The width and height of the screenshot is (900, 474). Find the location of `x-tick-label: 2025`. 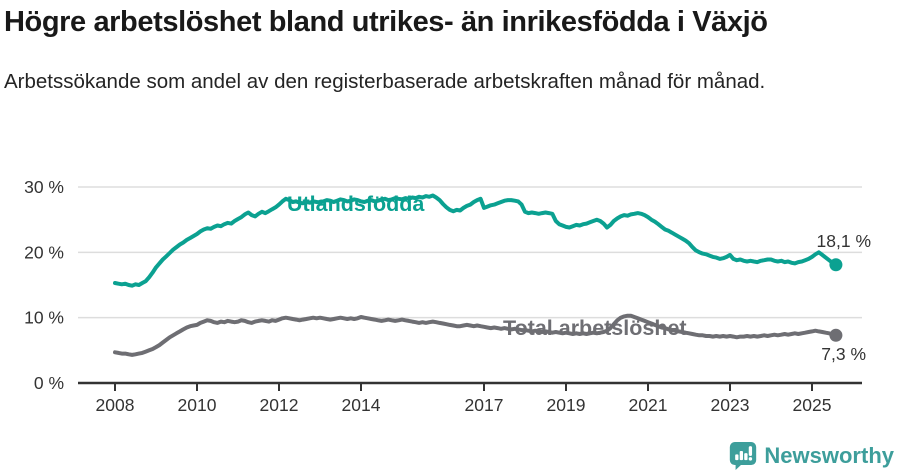

x-tick-label: 2025 is located at coordinates (812, 405).